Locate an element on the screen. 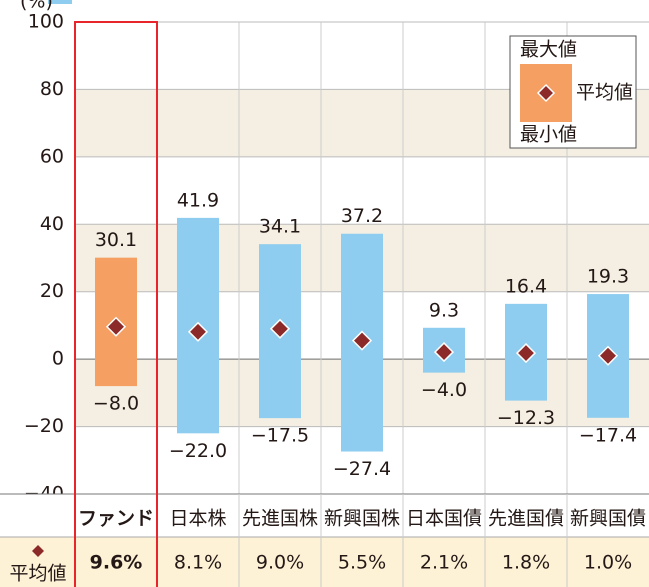 This screenshot has height=587, width=649. min-label: −12.3 is located at coordinates (526, 418).